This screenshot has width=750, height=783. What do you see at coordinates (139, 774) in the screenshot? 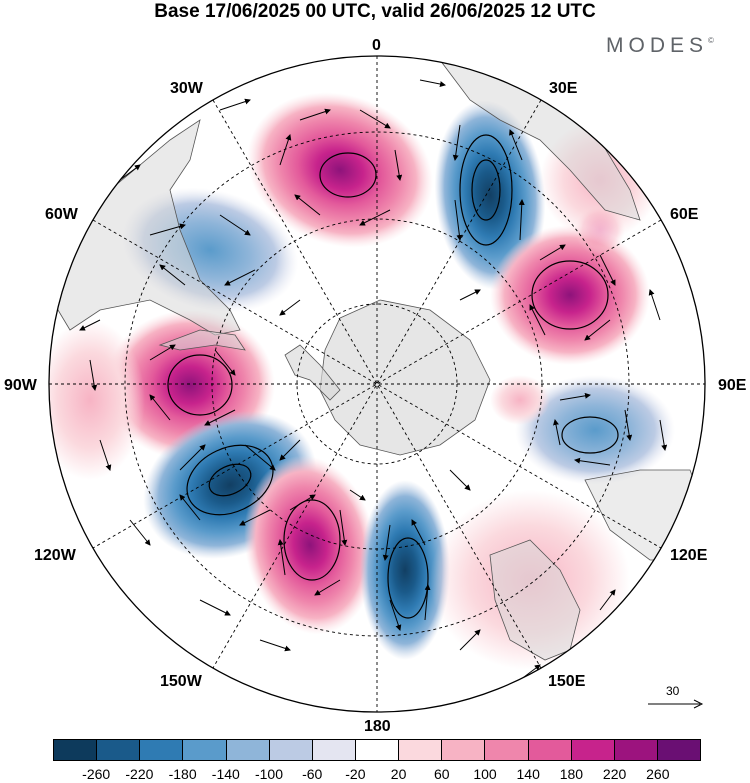
I see `colorbar-tick-label: -220` at bounding box center [139, 774].